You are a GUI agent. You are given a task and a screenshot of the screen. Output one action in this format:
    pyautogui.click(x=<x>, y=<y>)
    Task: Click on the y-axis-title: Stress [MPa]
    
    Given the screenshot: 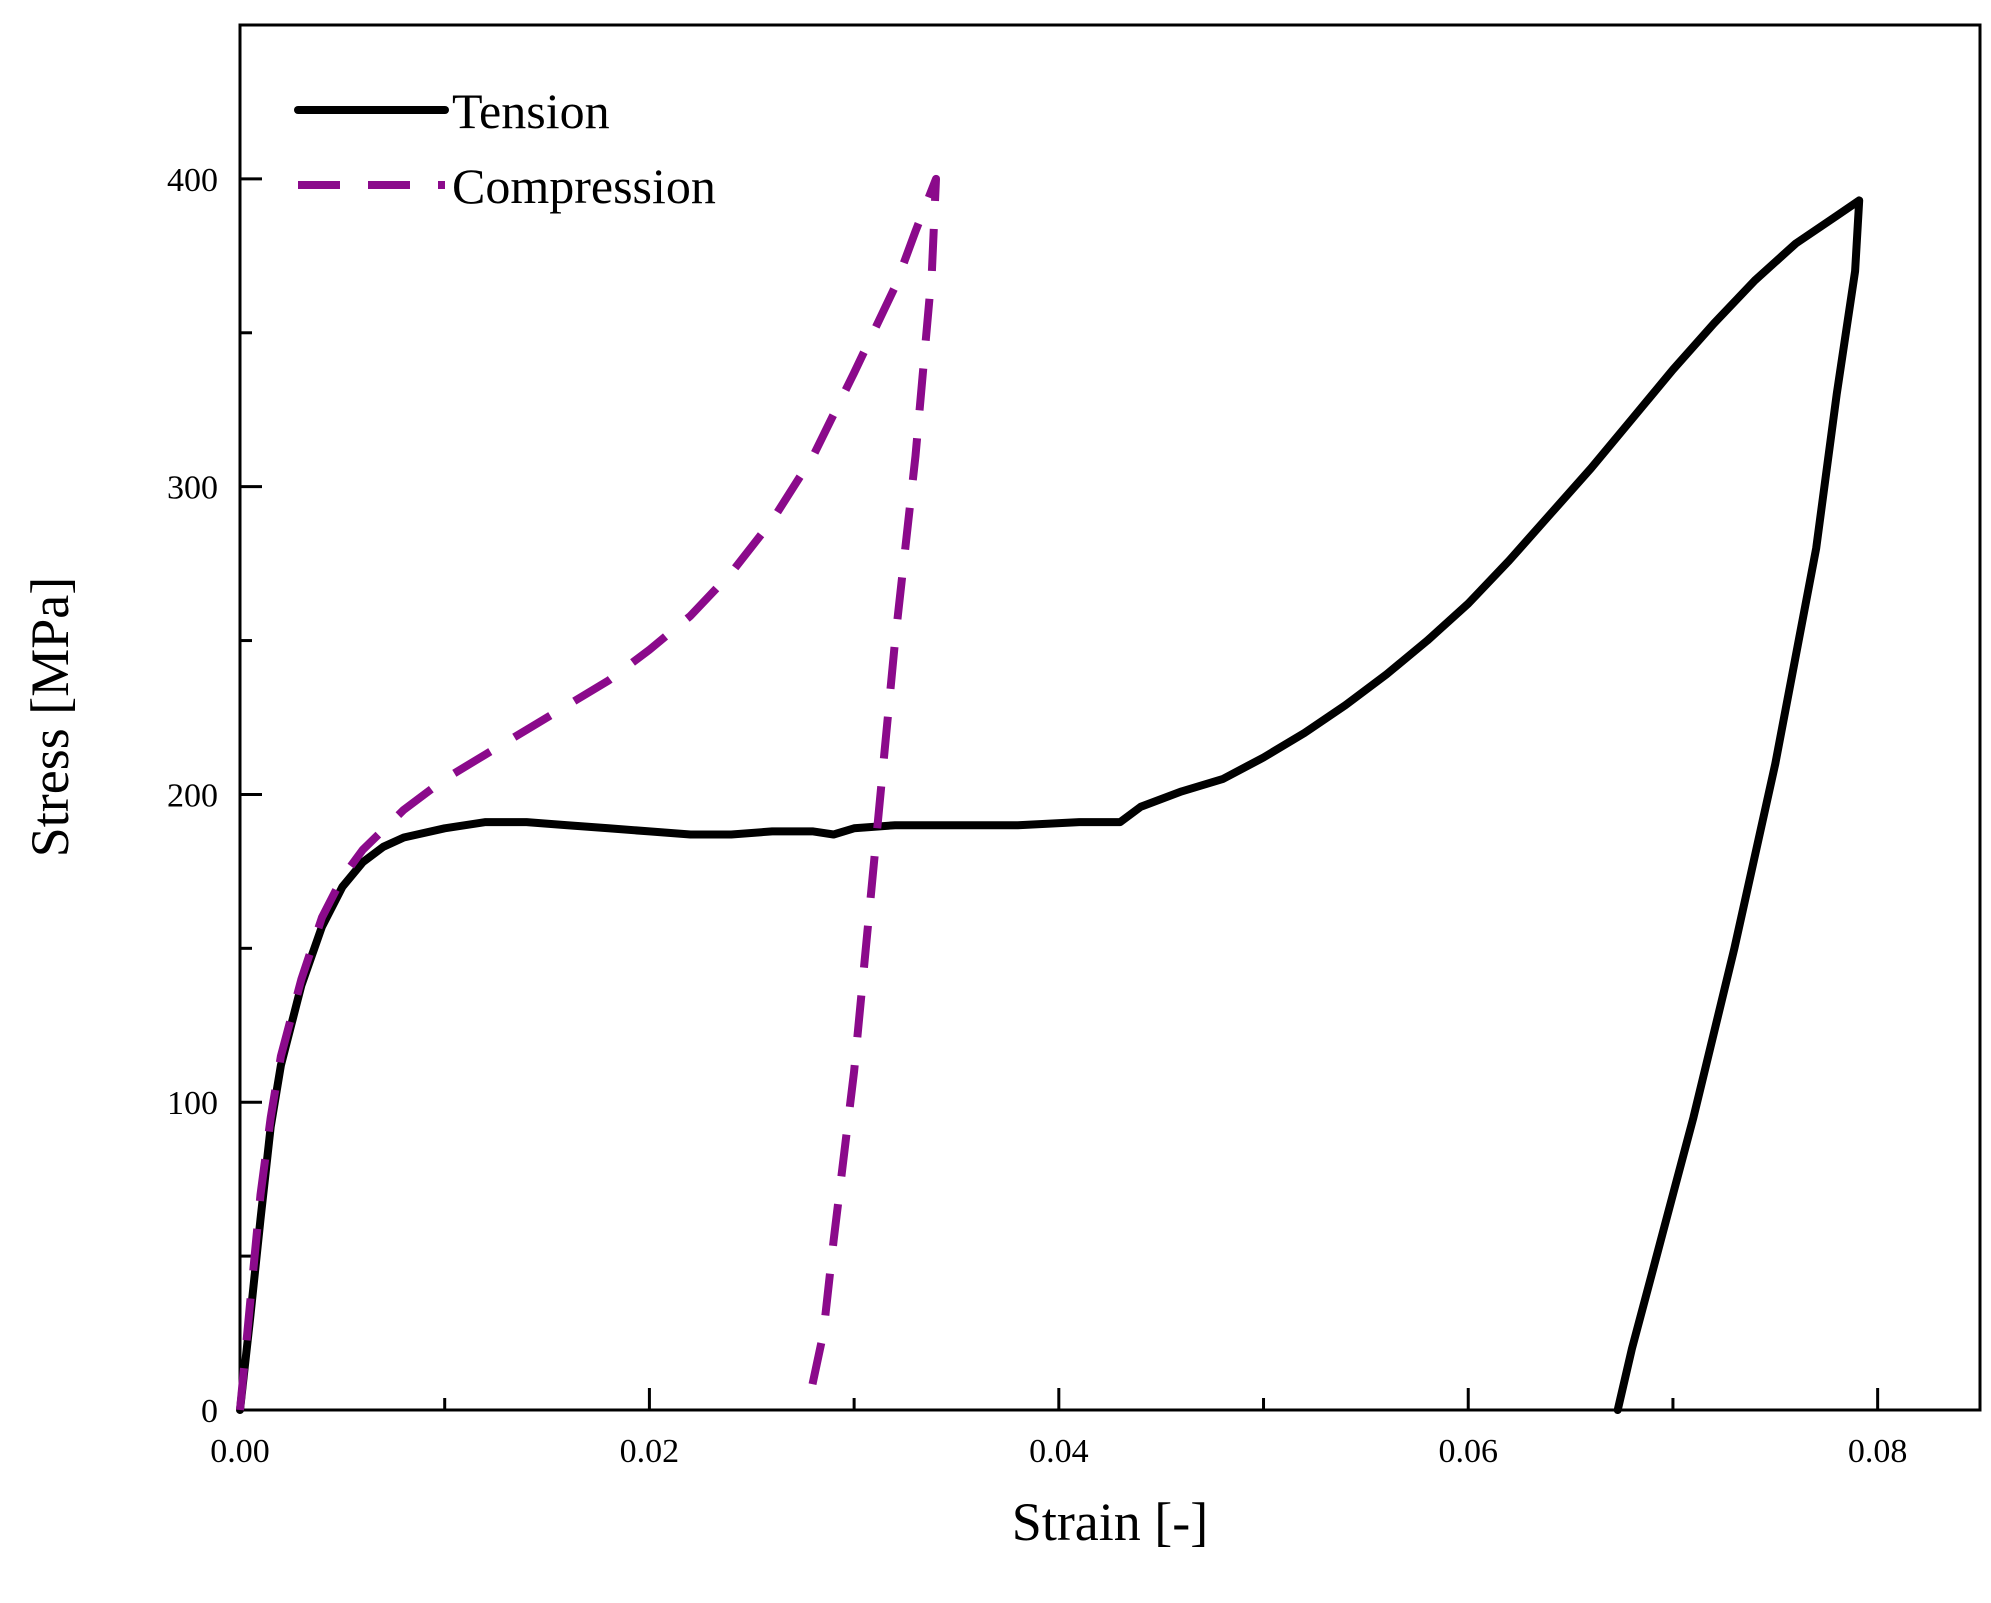 What is the action you would take?
    pyautogui.click(x=50, y=717)
    